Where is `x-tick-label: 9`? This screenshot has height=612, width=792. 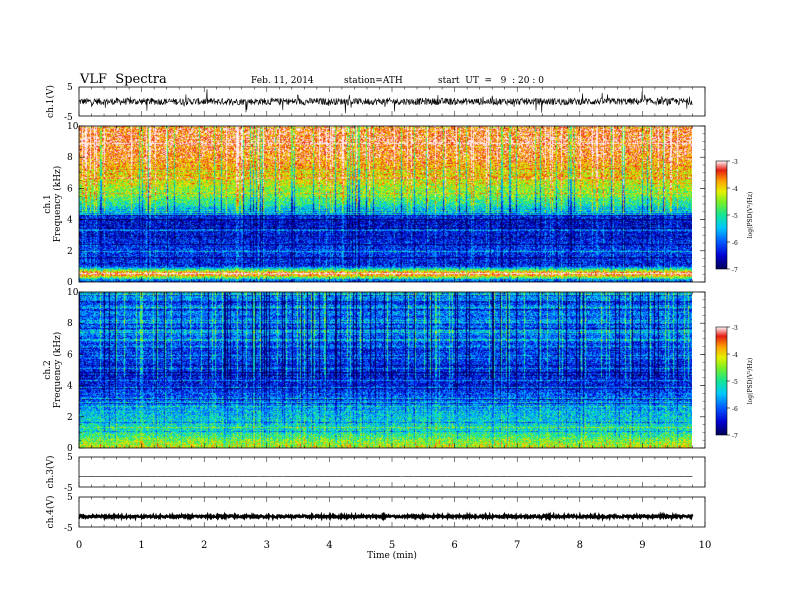 x-tick-label: 9 is located at coordinates (642, 545).